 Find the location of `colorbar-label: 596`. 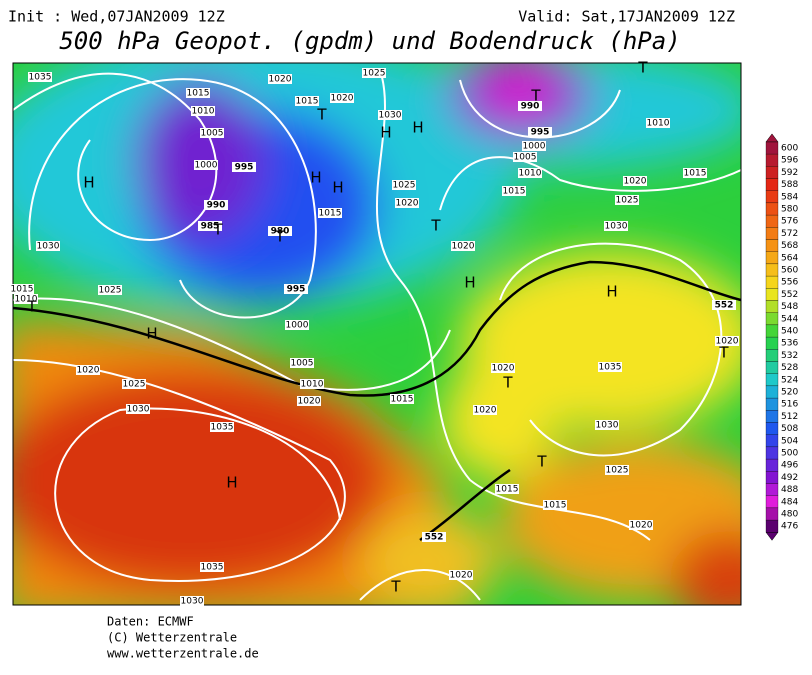

colorbar-label: 596 is located at coordinates (789, 161).